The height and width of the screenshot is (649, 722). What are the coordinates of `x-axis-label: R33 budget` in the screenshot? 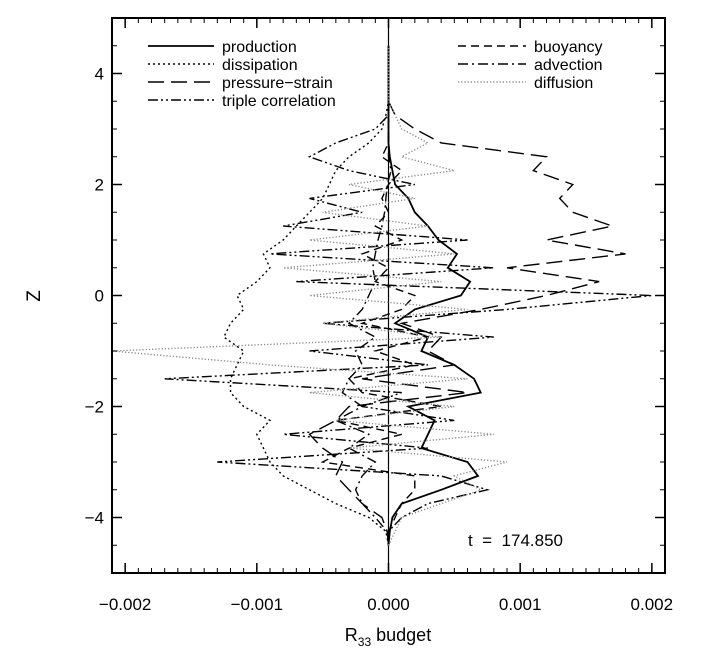 It's located at (388, 637).